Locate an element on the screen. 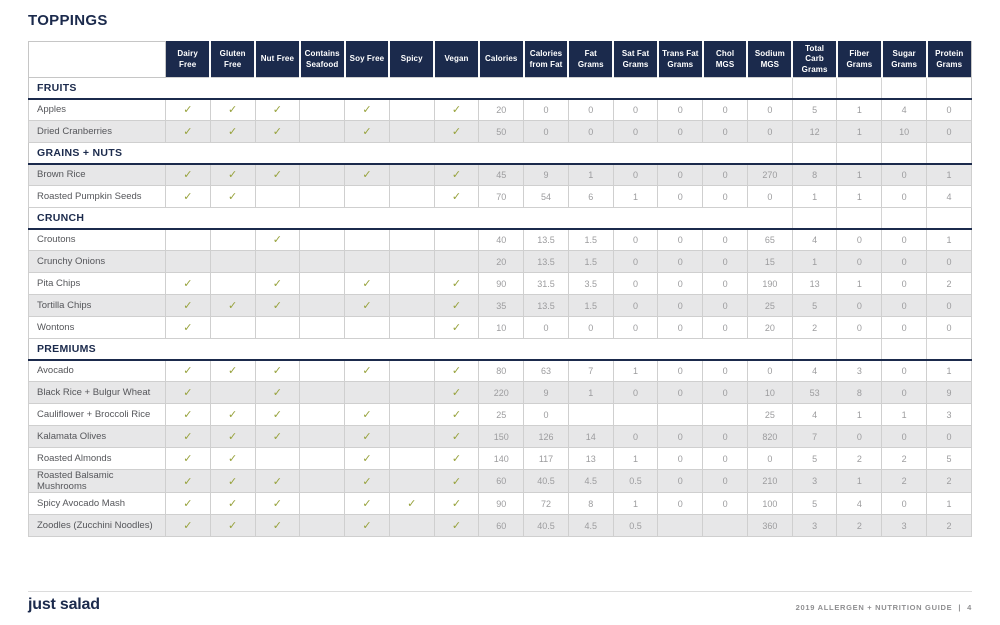  value-cell: 0.5 is located at coordinates (635, 481).